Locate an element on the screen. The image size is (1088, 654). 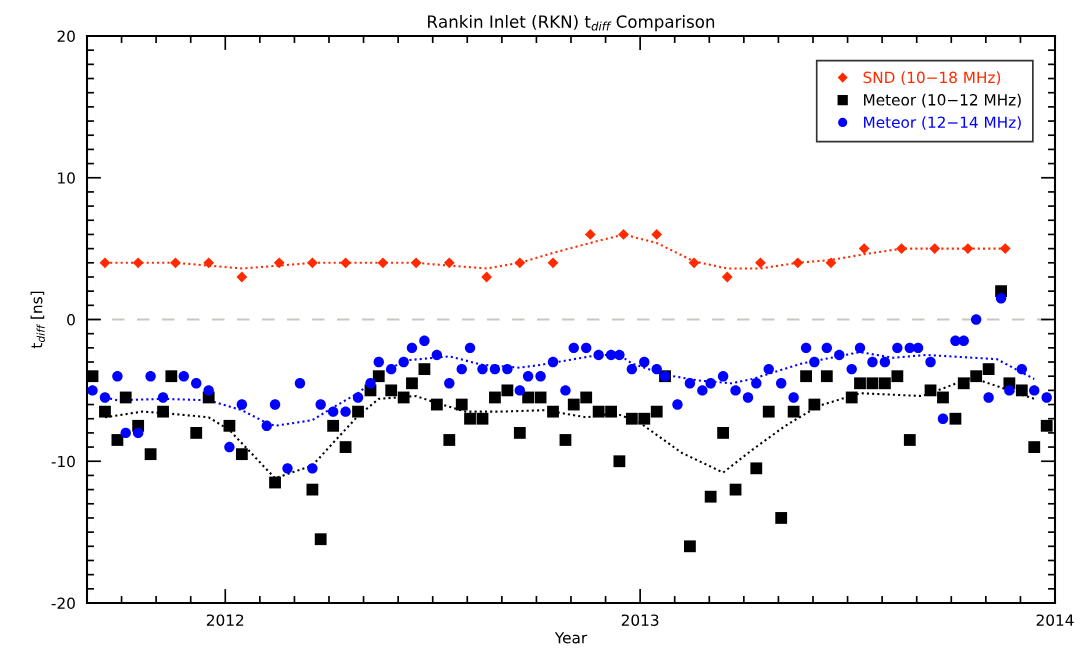
x-axis-title: Year is located at coordinates (571, 638).